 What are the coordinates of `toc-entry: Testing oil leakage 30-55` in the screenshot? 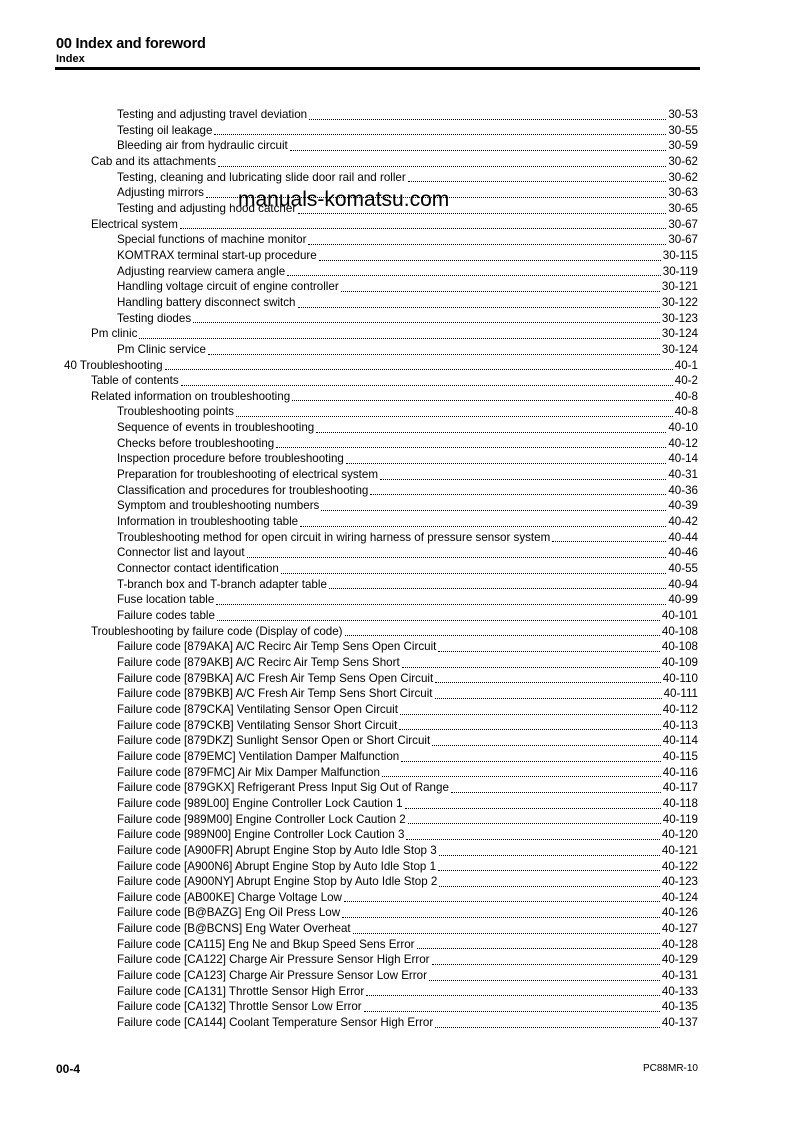 It's located at (349, 131).